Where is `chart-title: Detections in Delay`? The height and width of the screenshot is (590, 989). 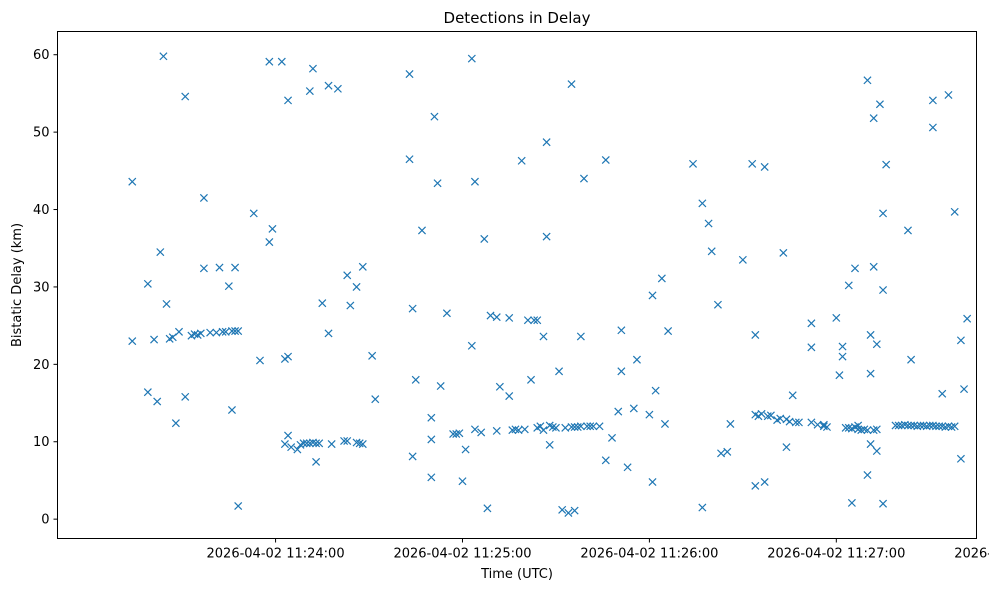 chart-title: Detections in Delay is located at coordinates (517, 18).